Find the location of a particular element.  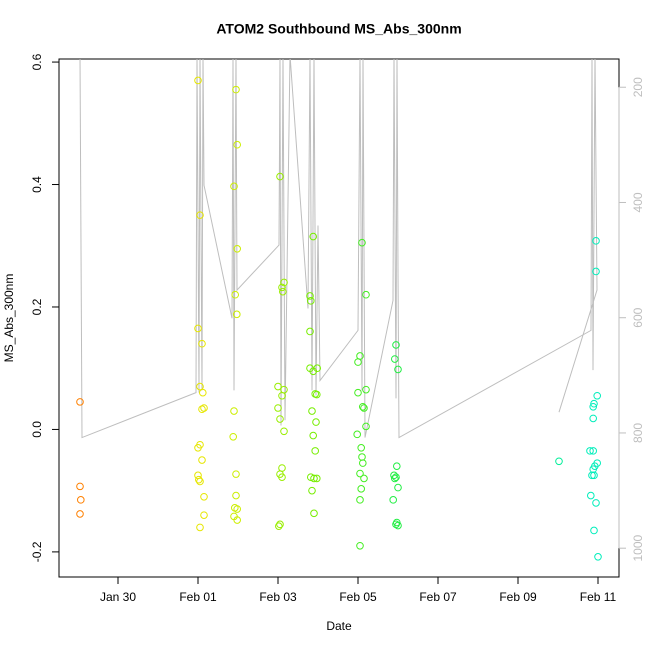

y-tick-label: -0.2 is located at coordinates (37, 551).